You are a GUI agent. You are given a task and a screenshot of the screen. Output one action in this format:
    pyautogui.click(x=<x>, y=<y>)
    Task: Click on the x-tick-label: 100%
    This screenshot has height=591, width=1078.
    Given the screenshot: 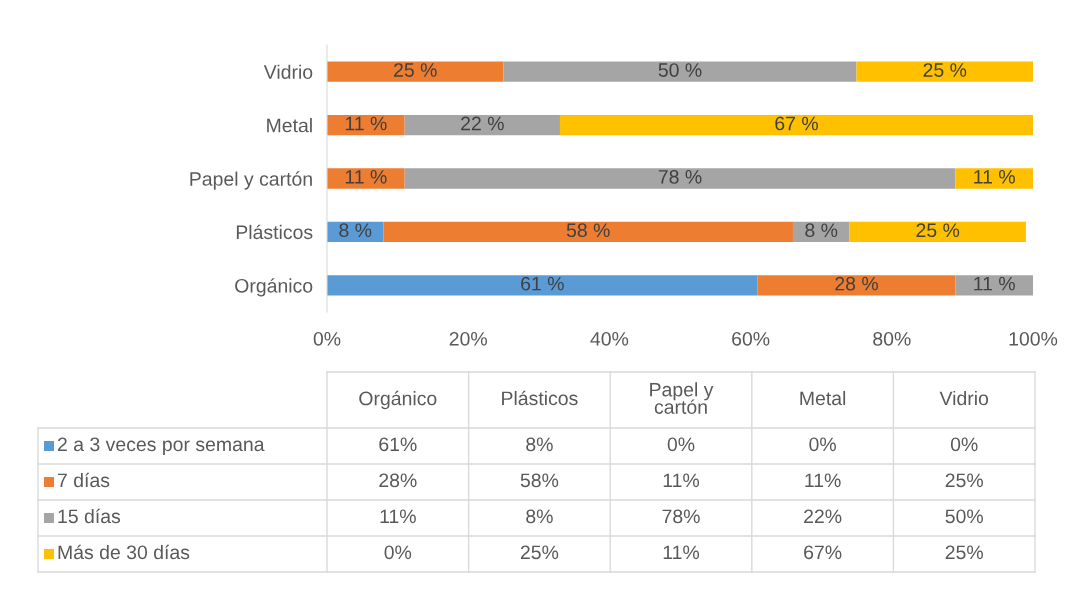 What is the action you would take?
    pyautogui.click(x=1033, y=338)
    